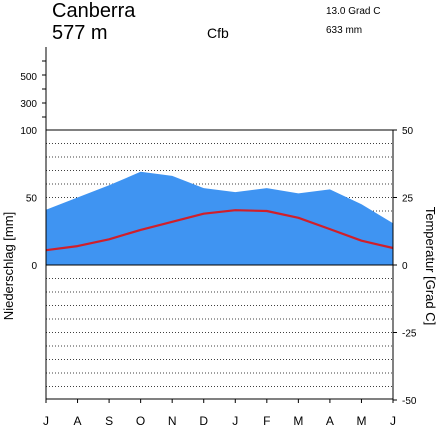 The width and height of the screenshot is (438, 428). What do you see at coordinates (32, 199) in the screenshot?
I see `left-tick-label: 50` at bounding box center [32, 199].